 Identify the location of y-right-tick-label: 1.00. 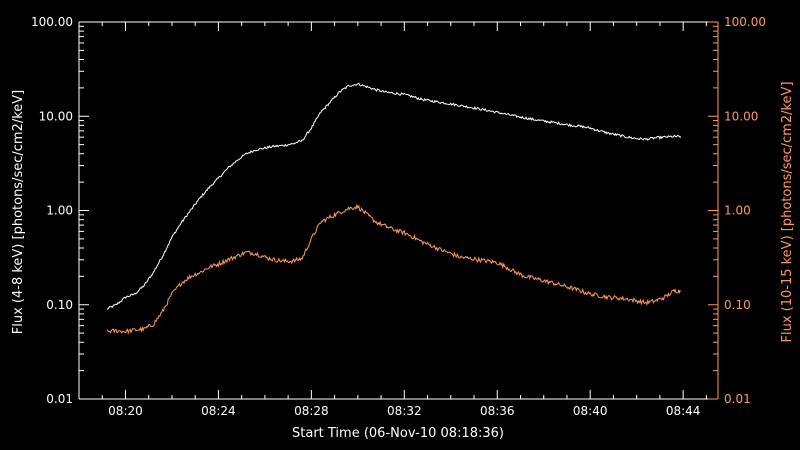
(737, 211).